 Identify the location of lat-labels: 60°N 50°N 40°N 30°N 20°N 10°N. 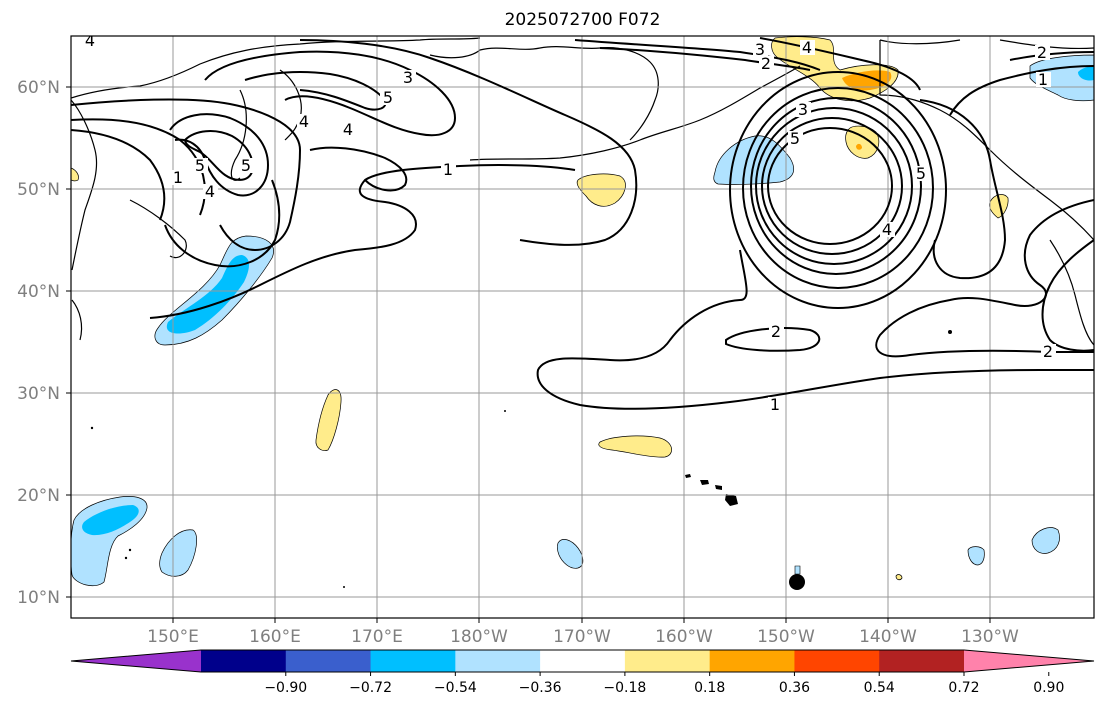
(38, 343).